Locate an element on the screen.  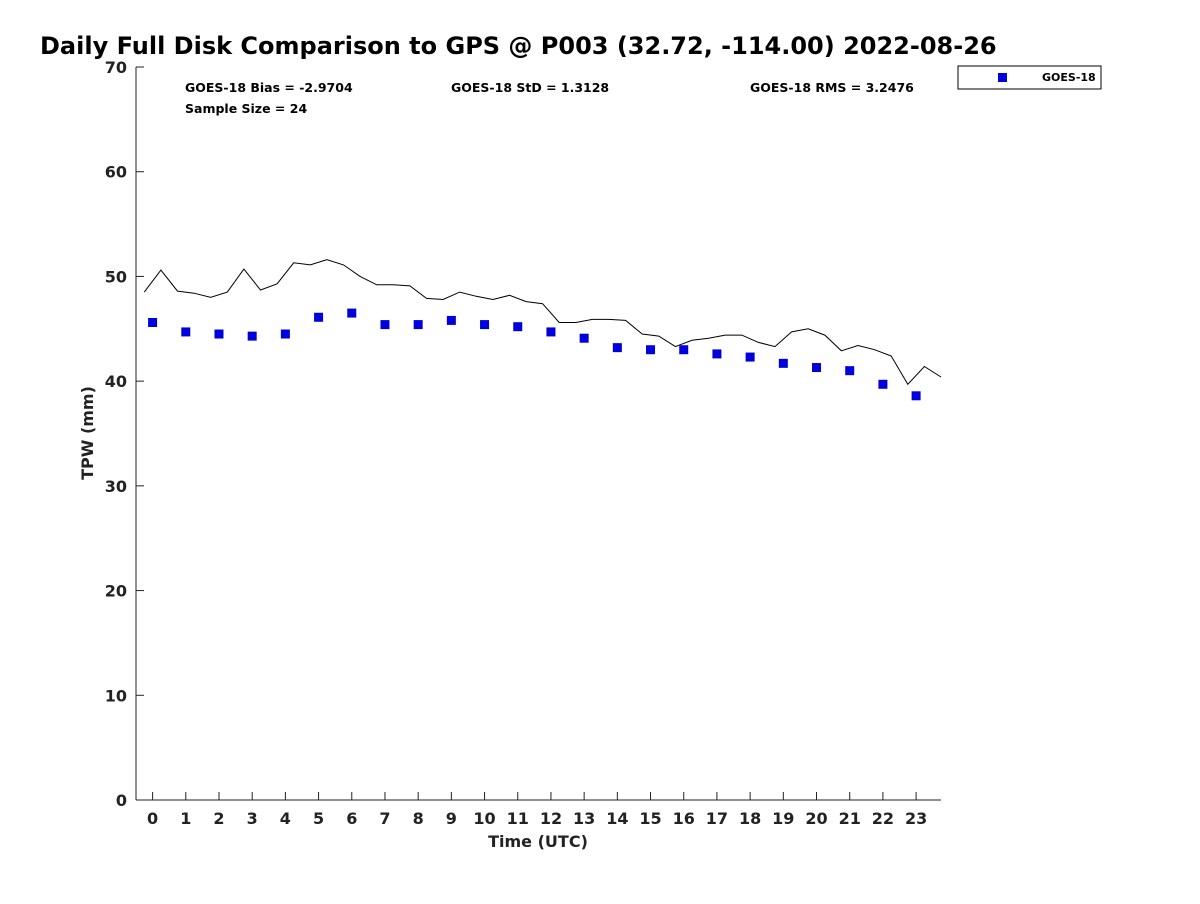
x-tick-label: 6 is located at coordinates (351, 818).